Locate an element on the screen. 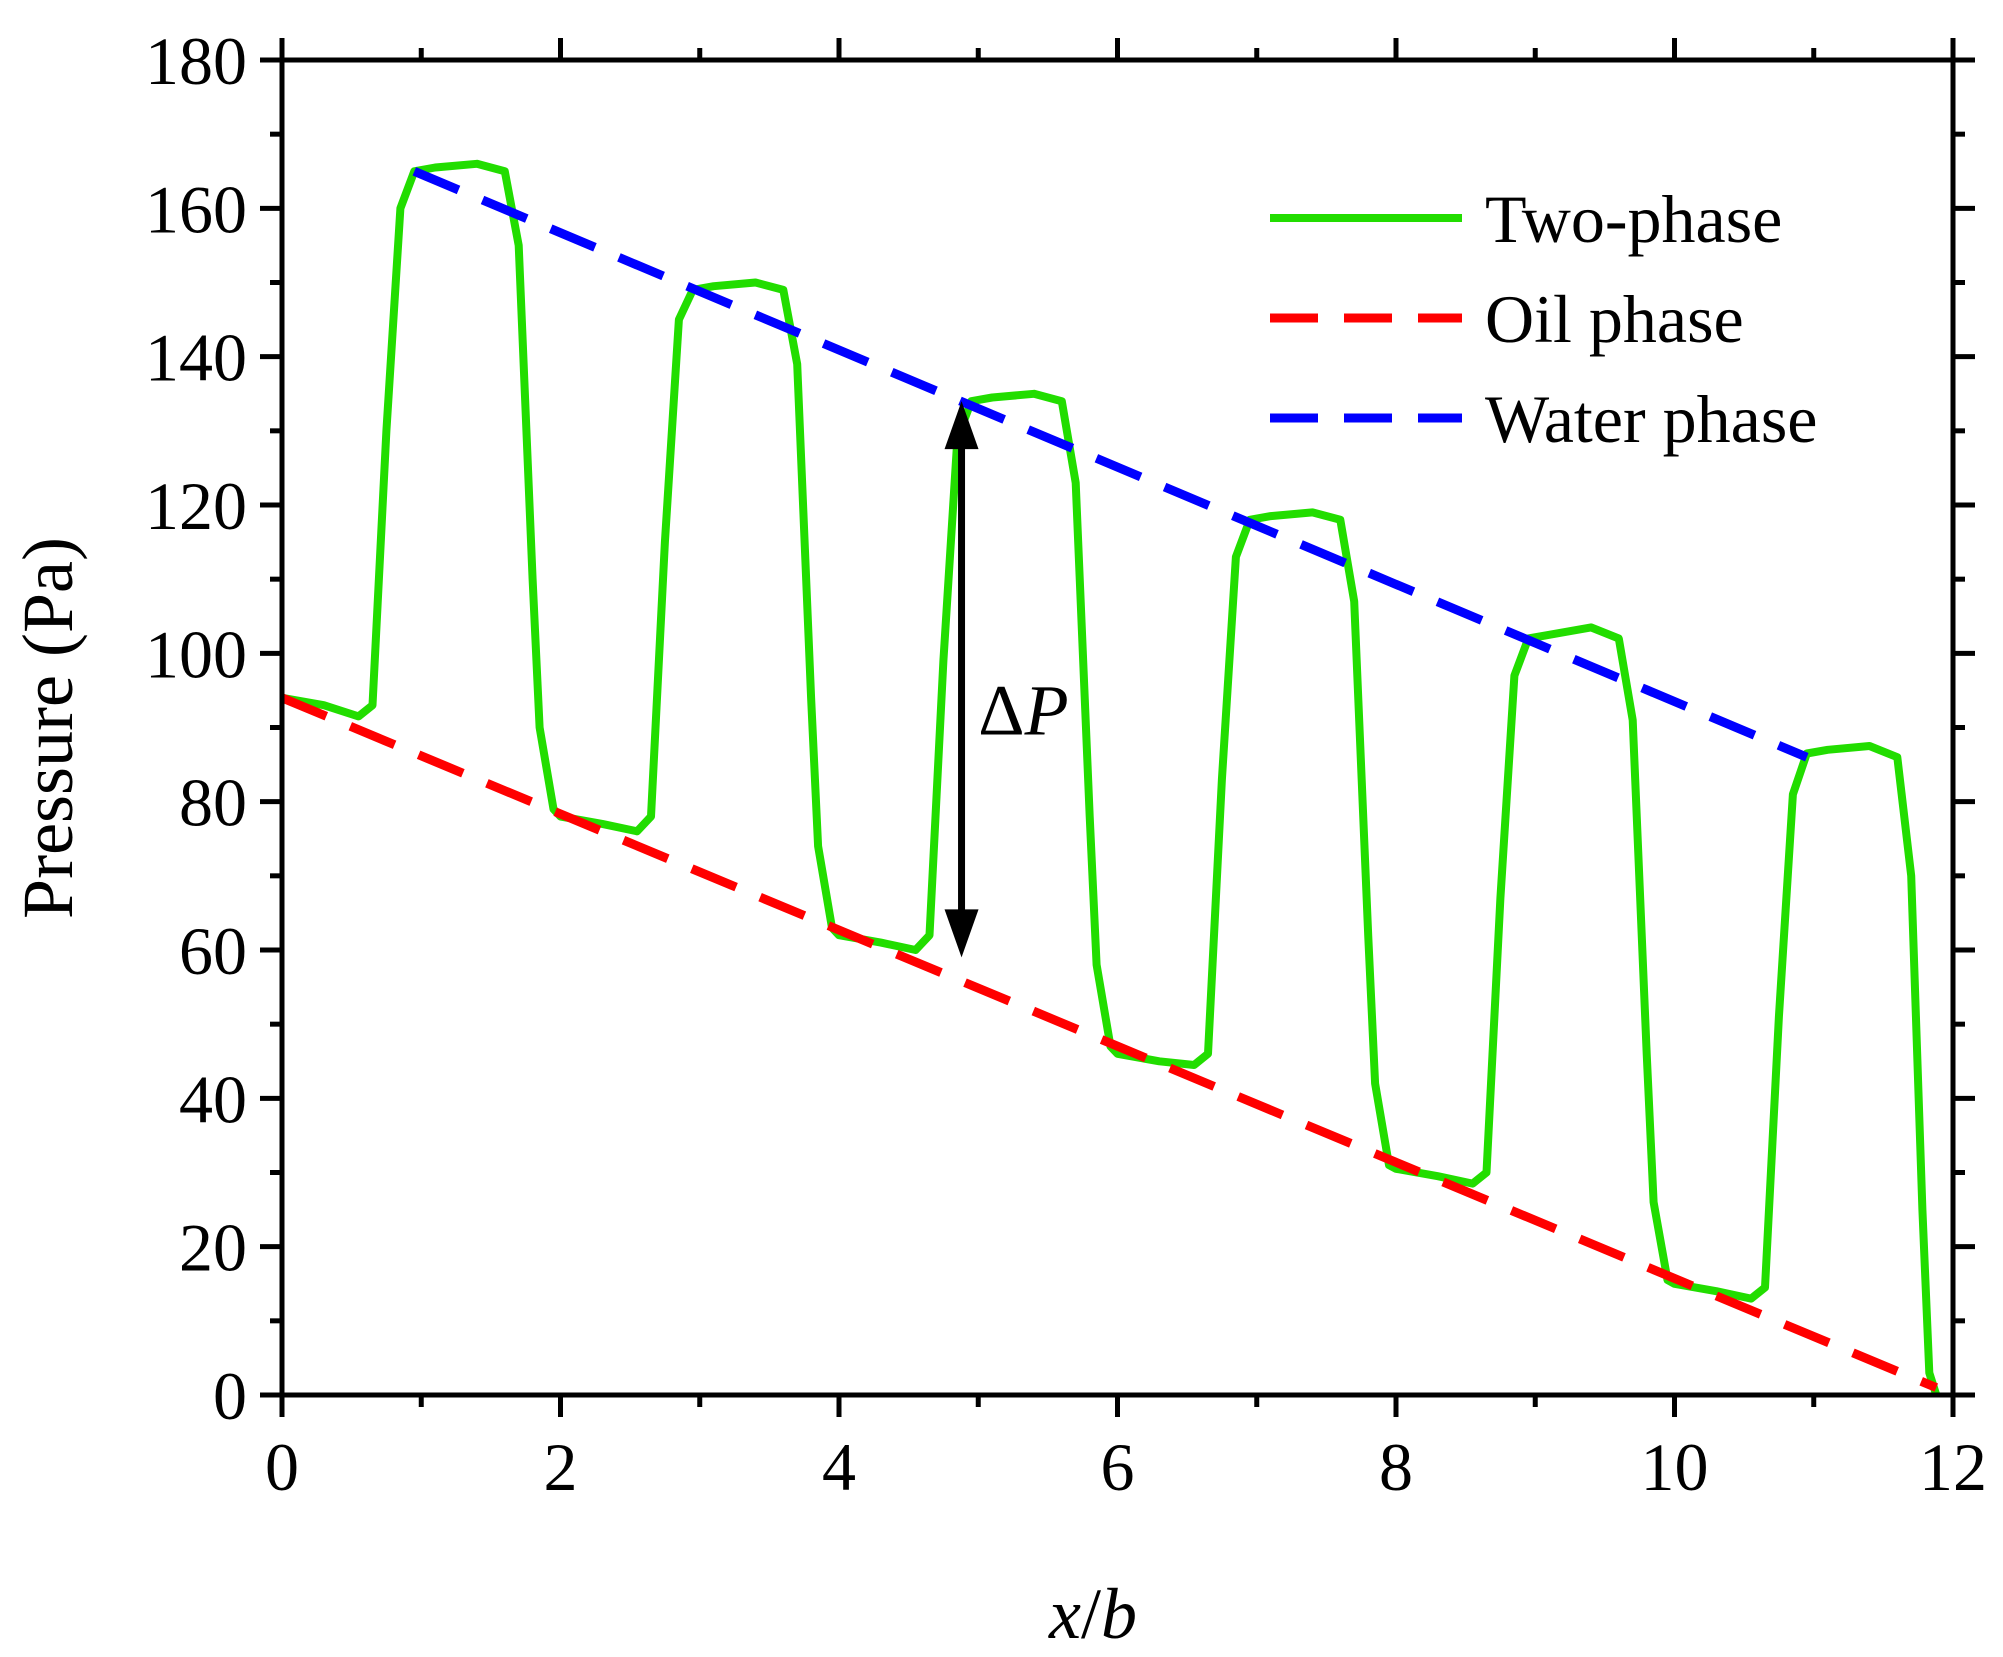  y-tick-label: 140 is located at coordinates (196, 358).